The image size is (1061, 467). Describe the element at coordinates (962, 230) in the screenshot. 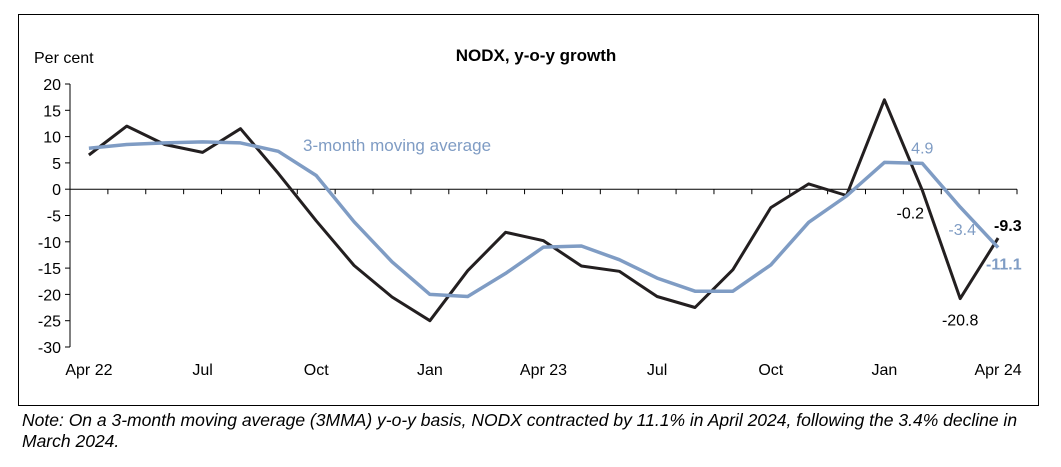

I see `data-label: -3.4` at that location.